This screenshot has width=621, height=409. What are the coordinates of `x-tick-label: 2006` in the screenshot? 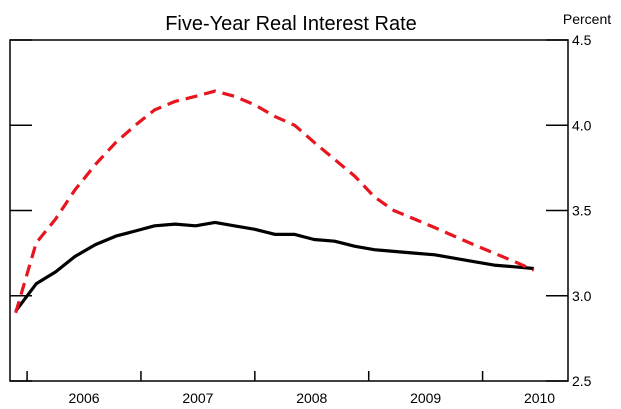 It's located at (83, 398).